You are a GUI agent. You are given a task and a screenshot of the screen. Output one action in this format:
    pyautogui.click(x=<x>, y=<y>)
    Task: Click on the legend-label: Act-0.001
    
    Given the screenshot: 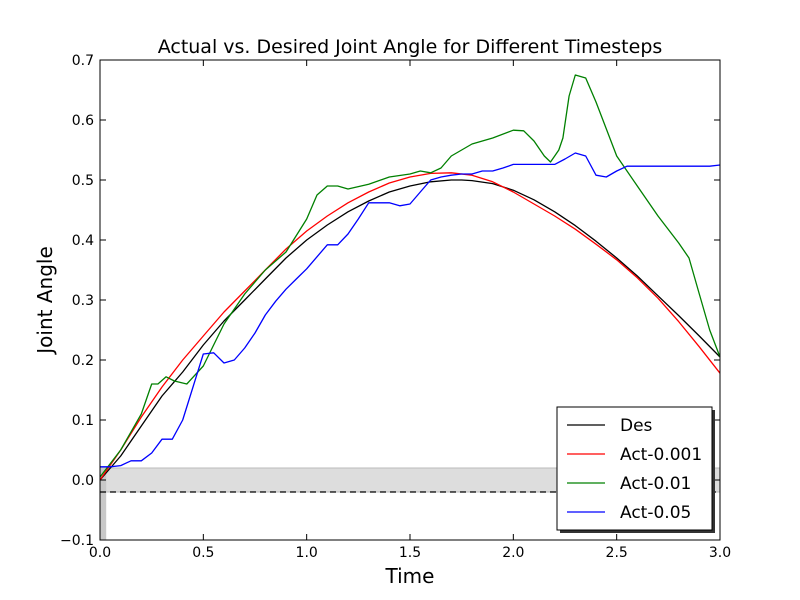 What is the action you would take?
    pyautogui.click(x=661, y=455)
    